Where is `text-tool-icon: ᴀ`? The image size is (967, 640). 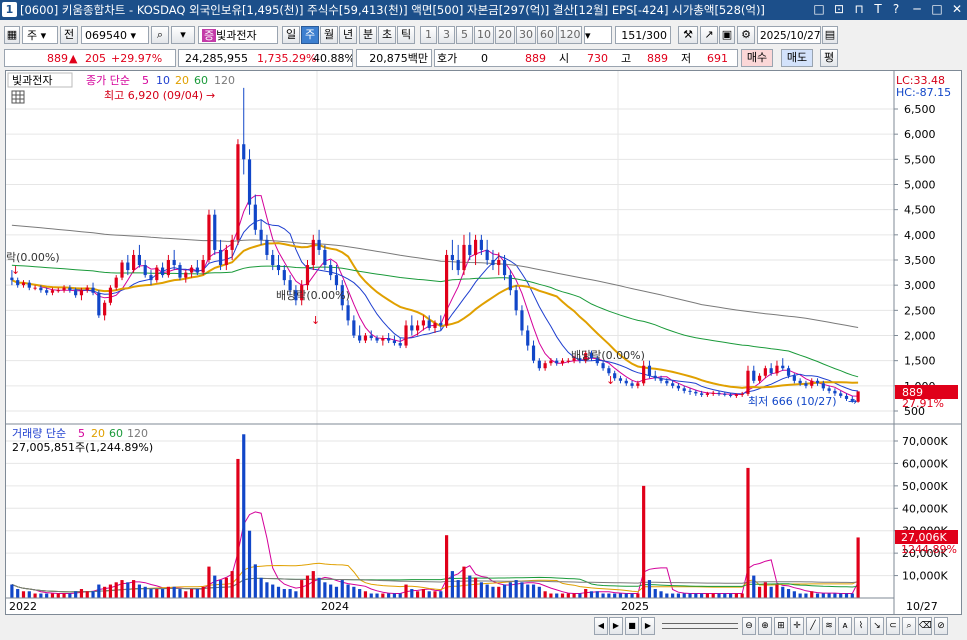
text-tool-icon: ᴀ is located at coordinates (845, 626).